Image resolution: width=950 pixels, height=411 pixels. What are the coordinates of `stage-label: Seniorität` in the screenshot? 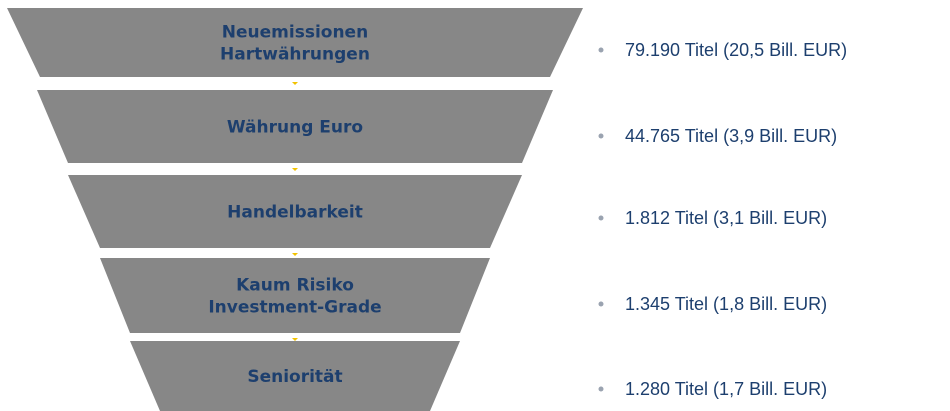 It's located at (294, 377).